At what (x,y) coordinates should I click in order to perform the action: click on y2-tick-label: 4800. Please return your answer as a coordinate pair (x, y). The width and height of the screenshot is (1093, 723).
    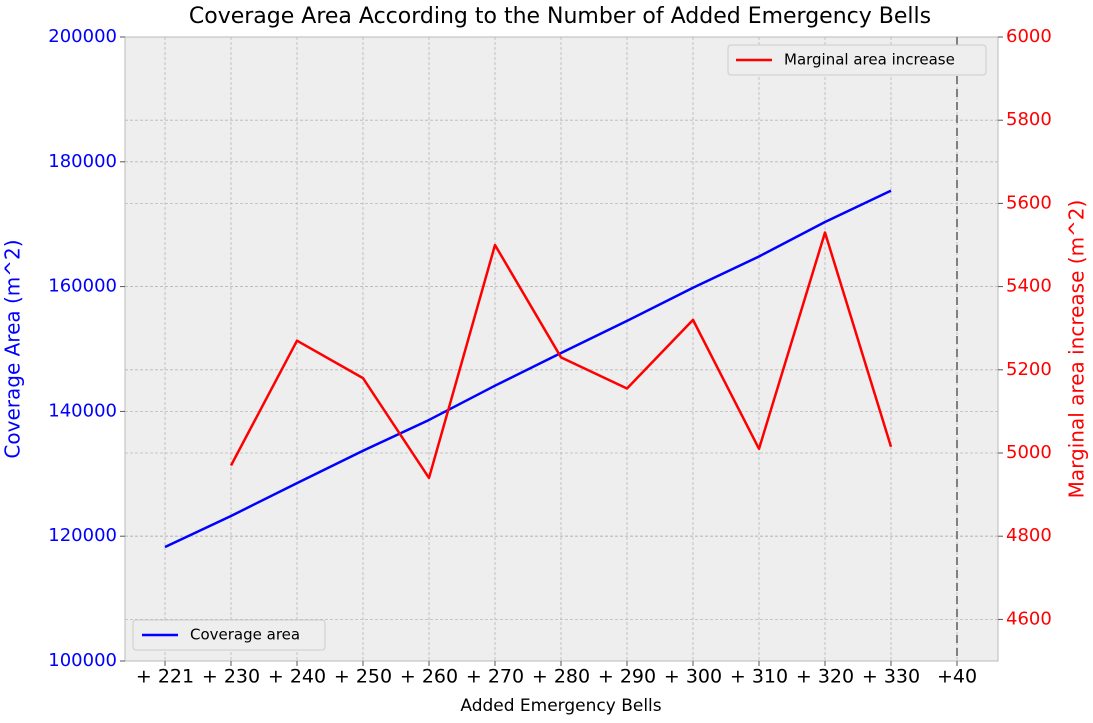
    Looking at the image, I should click on (1029, 535).